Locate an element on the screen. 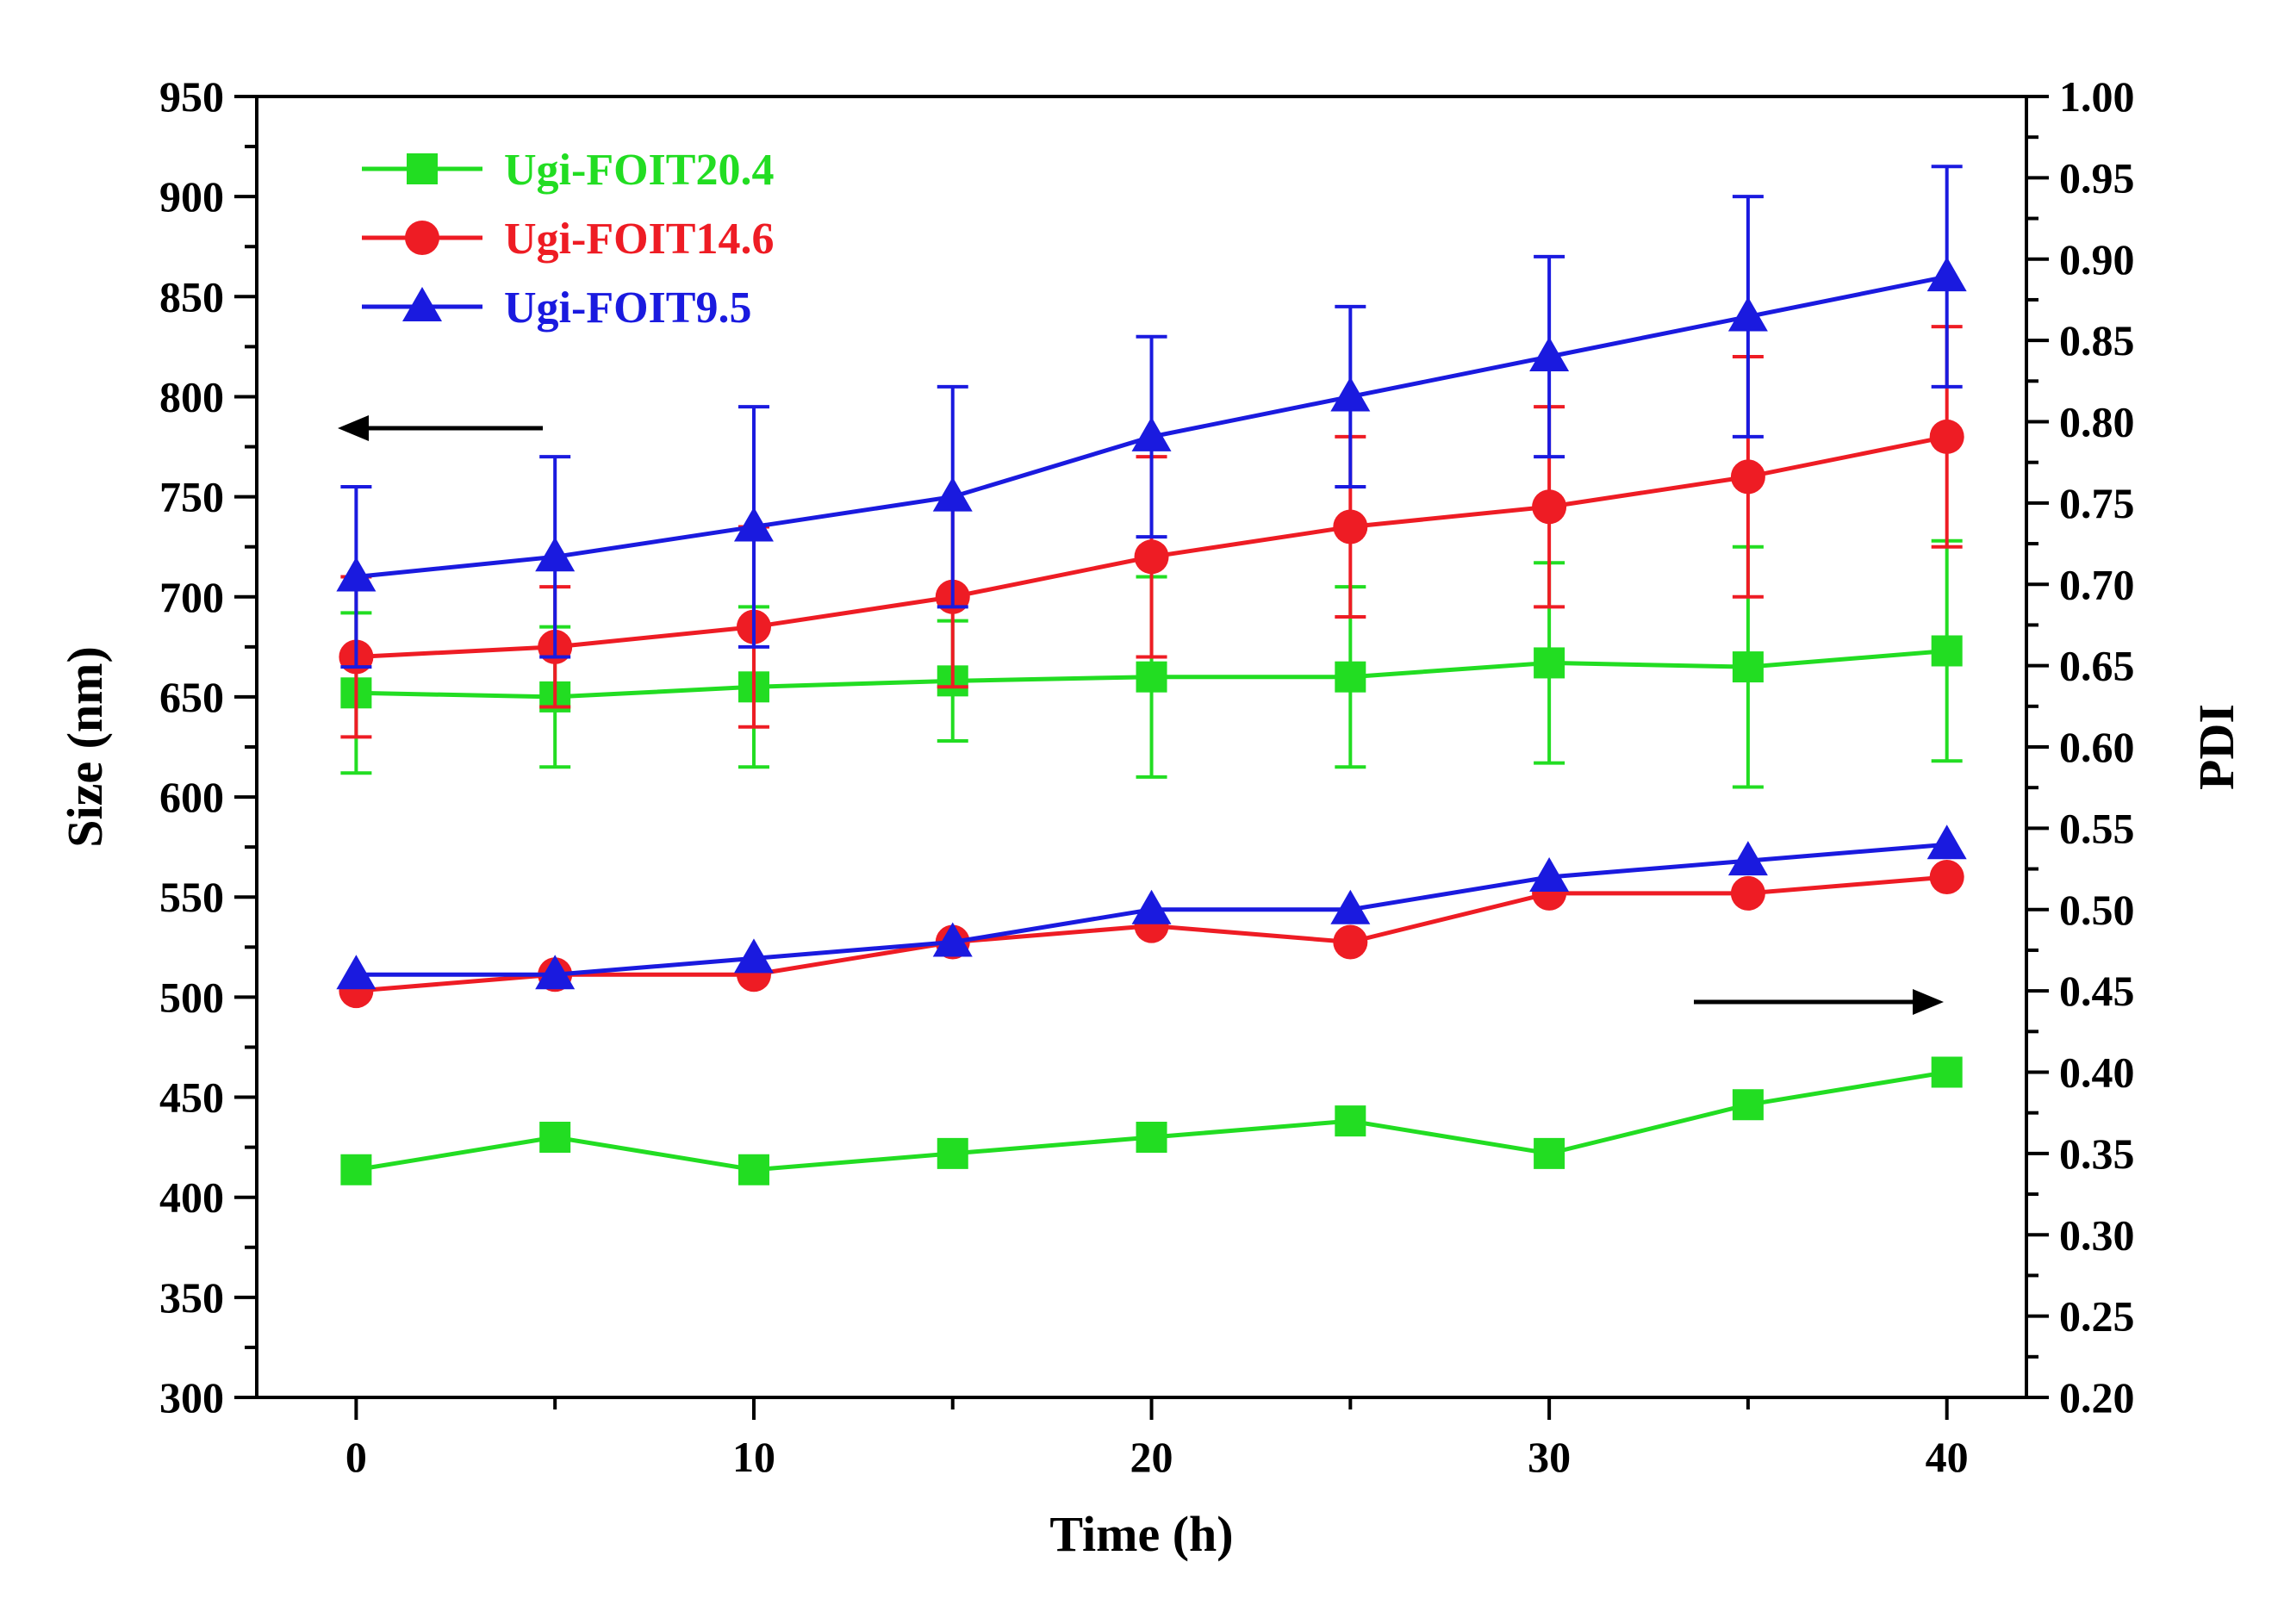 The image size is (2278, 1624). legend: Ugi-FOIT20.4 Ugi-FOIT14.6 Ugi-FOIT9.5 is located at coordinates (568, 240).